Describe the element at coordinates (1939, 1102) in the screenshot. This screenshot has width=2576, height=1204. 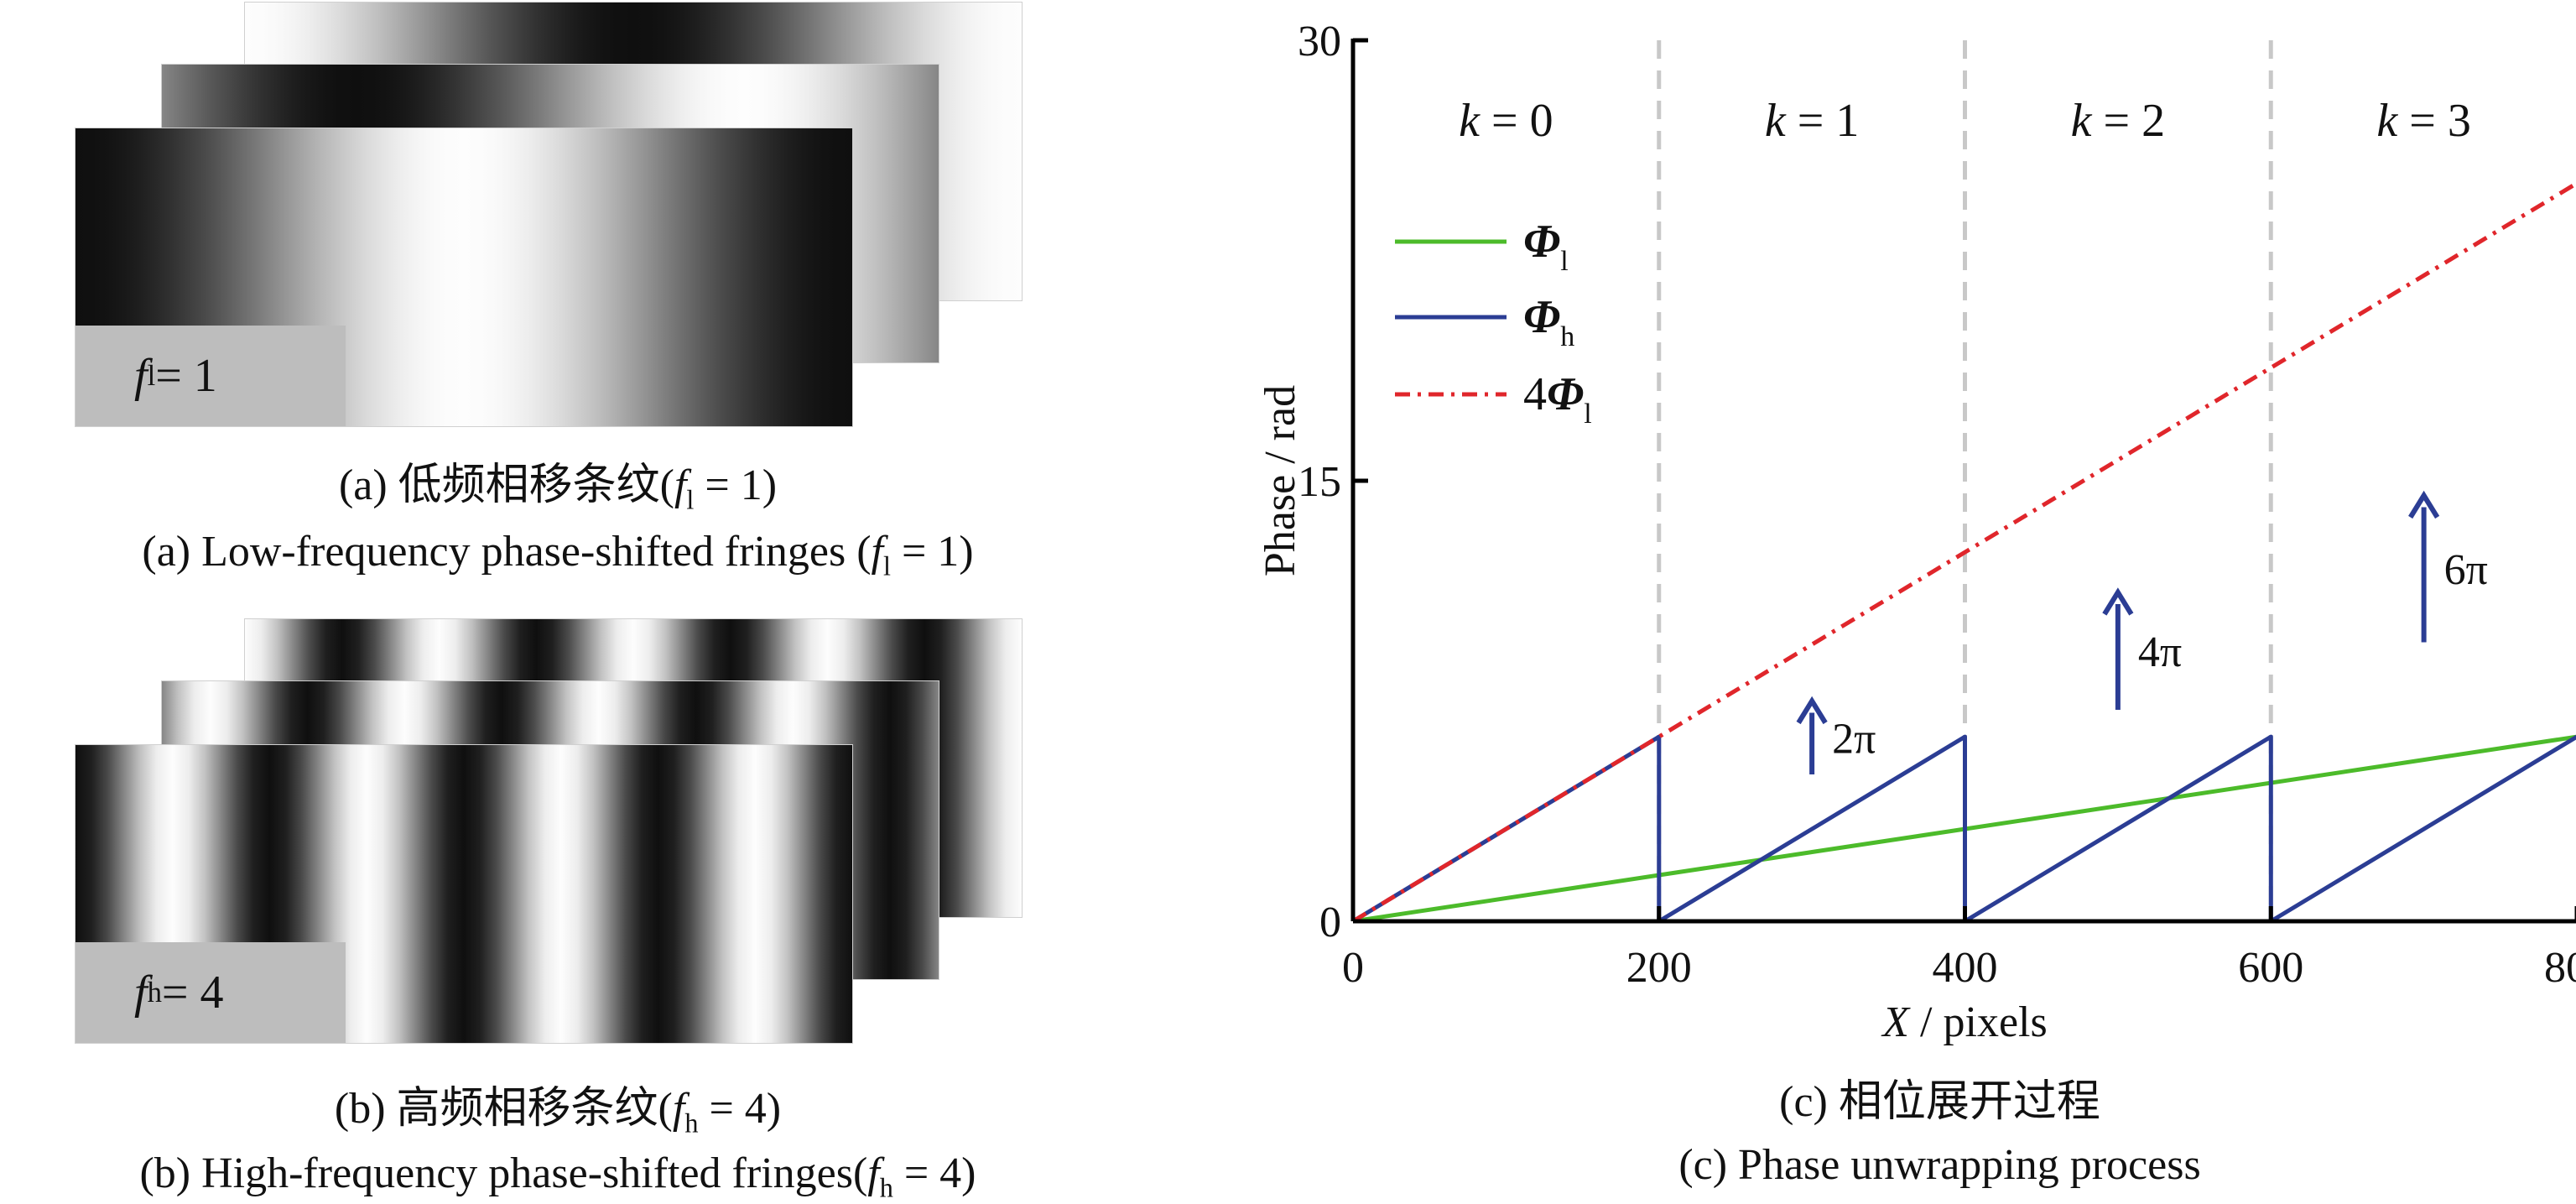
I see `caption-c-chinese: (c) 相位展开过程` at that location.